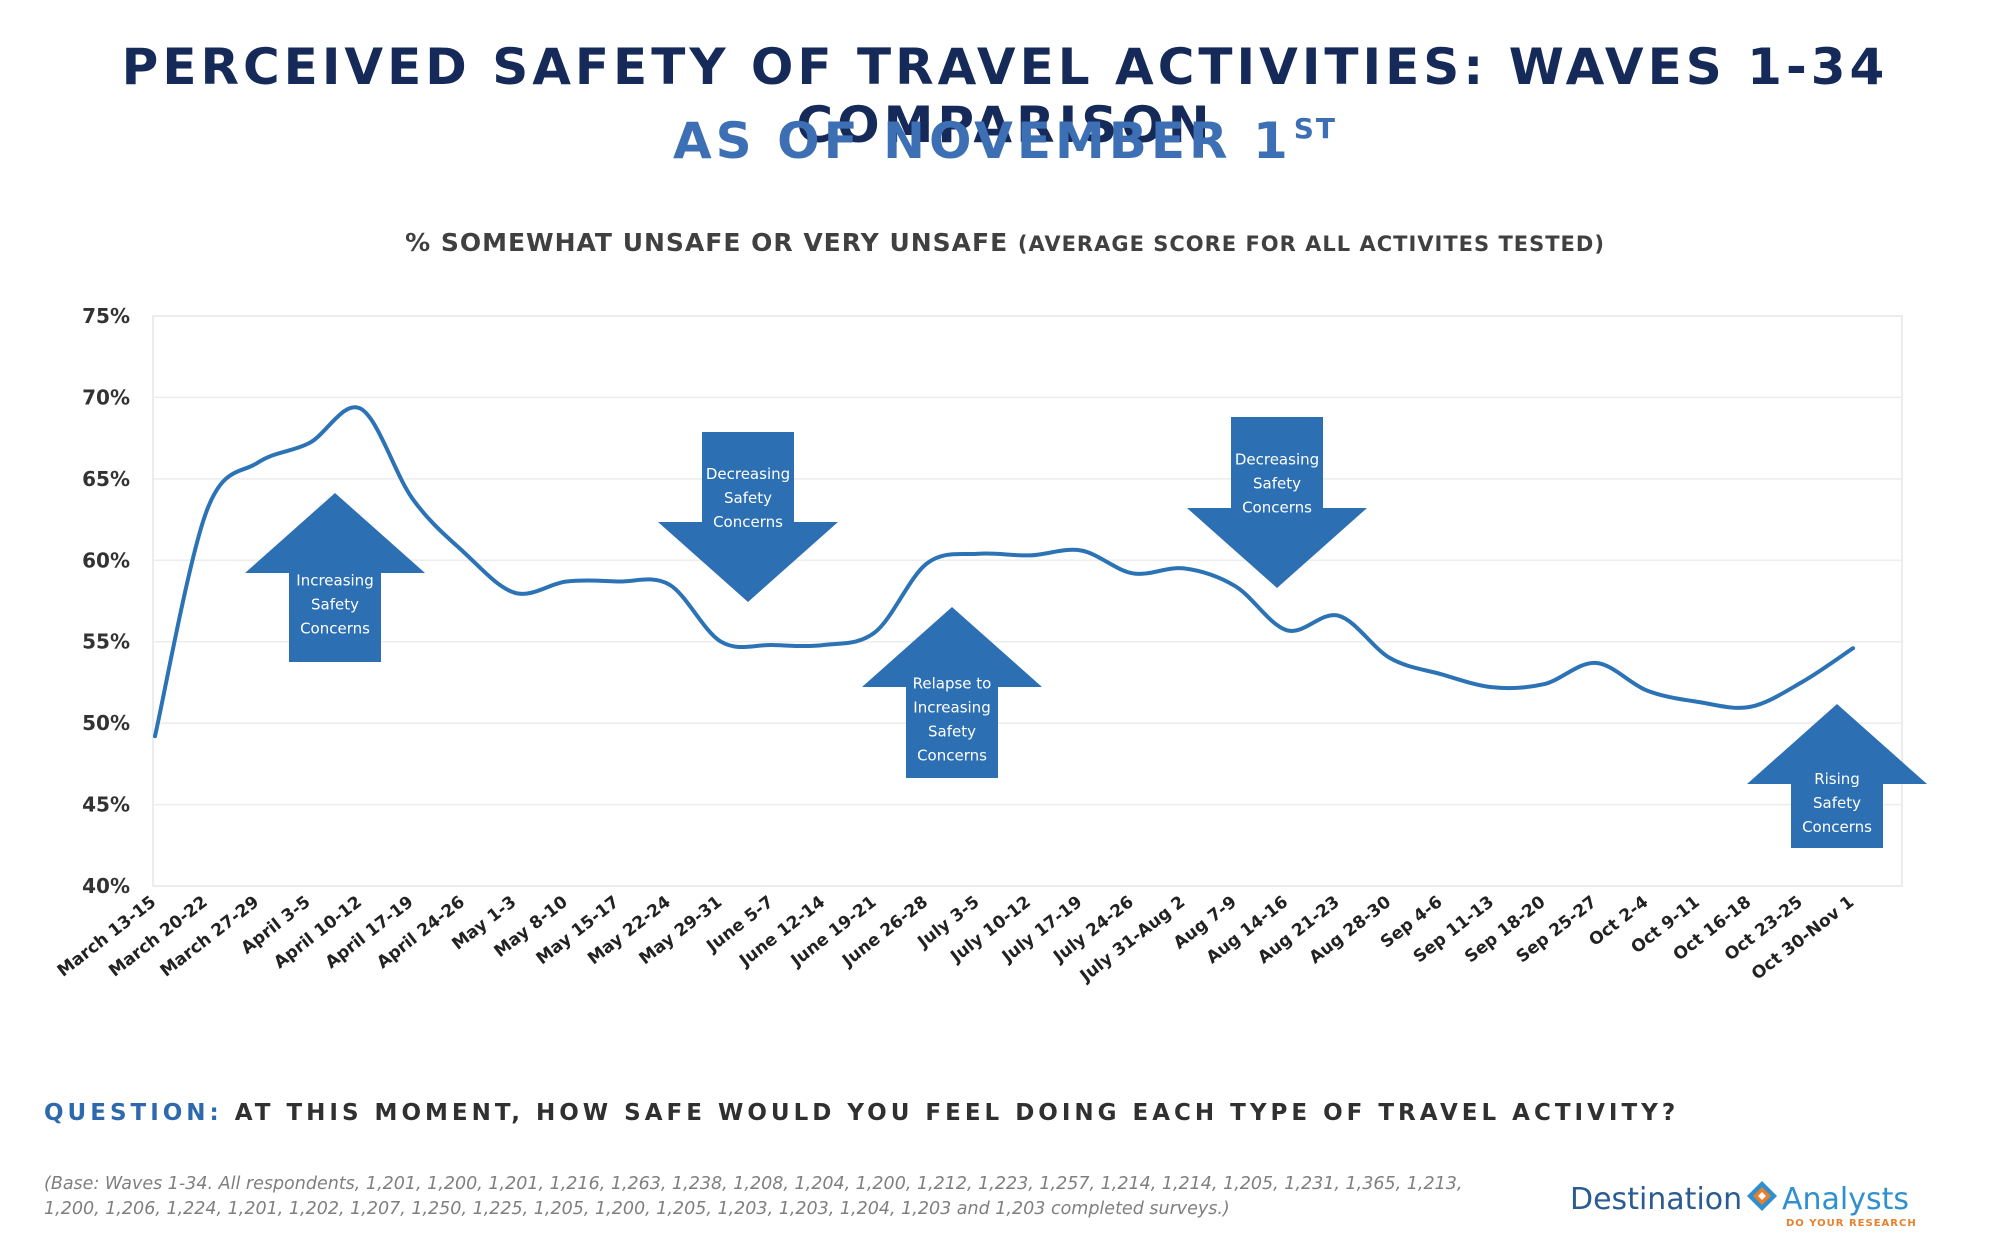 The image size is (2010, 1244). I want to click on arrow-label-line: Relapse to, so click(952, 684).